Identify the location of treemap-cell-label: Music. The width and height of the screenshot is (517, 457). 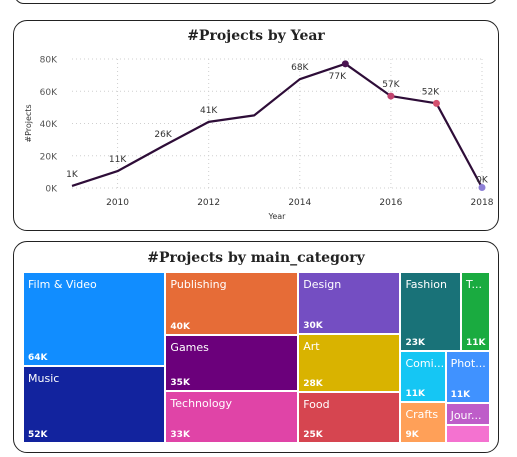
(44, 379).